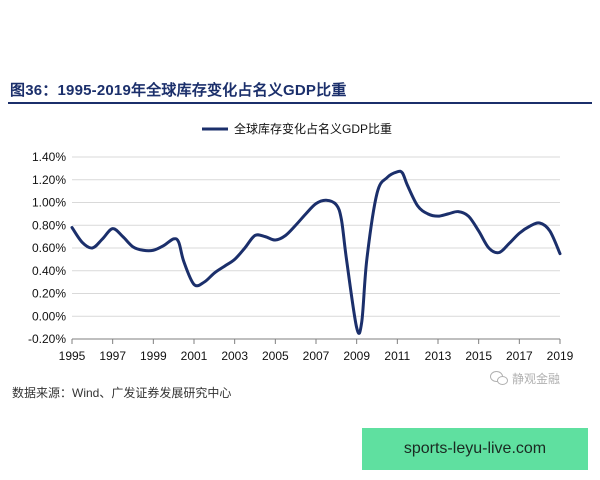  Describe the element at coordinates (536, 378) in the screenshot. I see `watermark-text: 静观金融` at that location.